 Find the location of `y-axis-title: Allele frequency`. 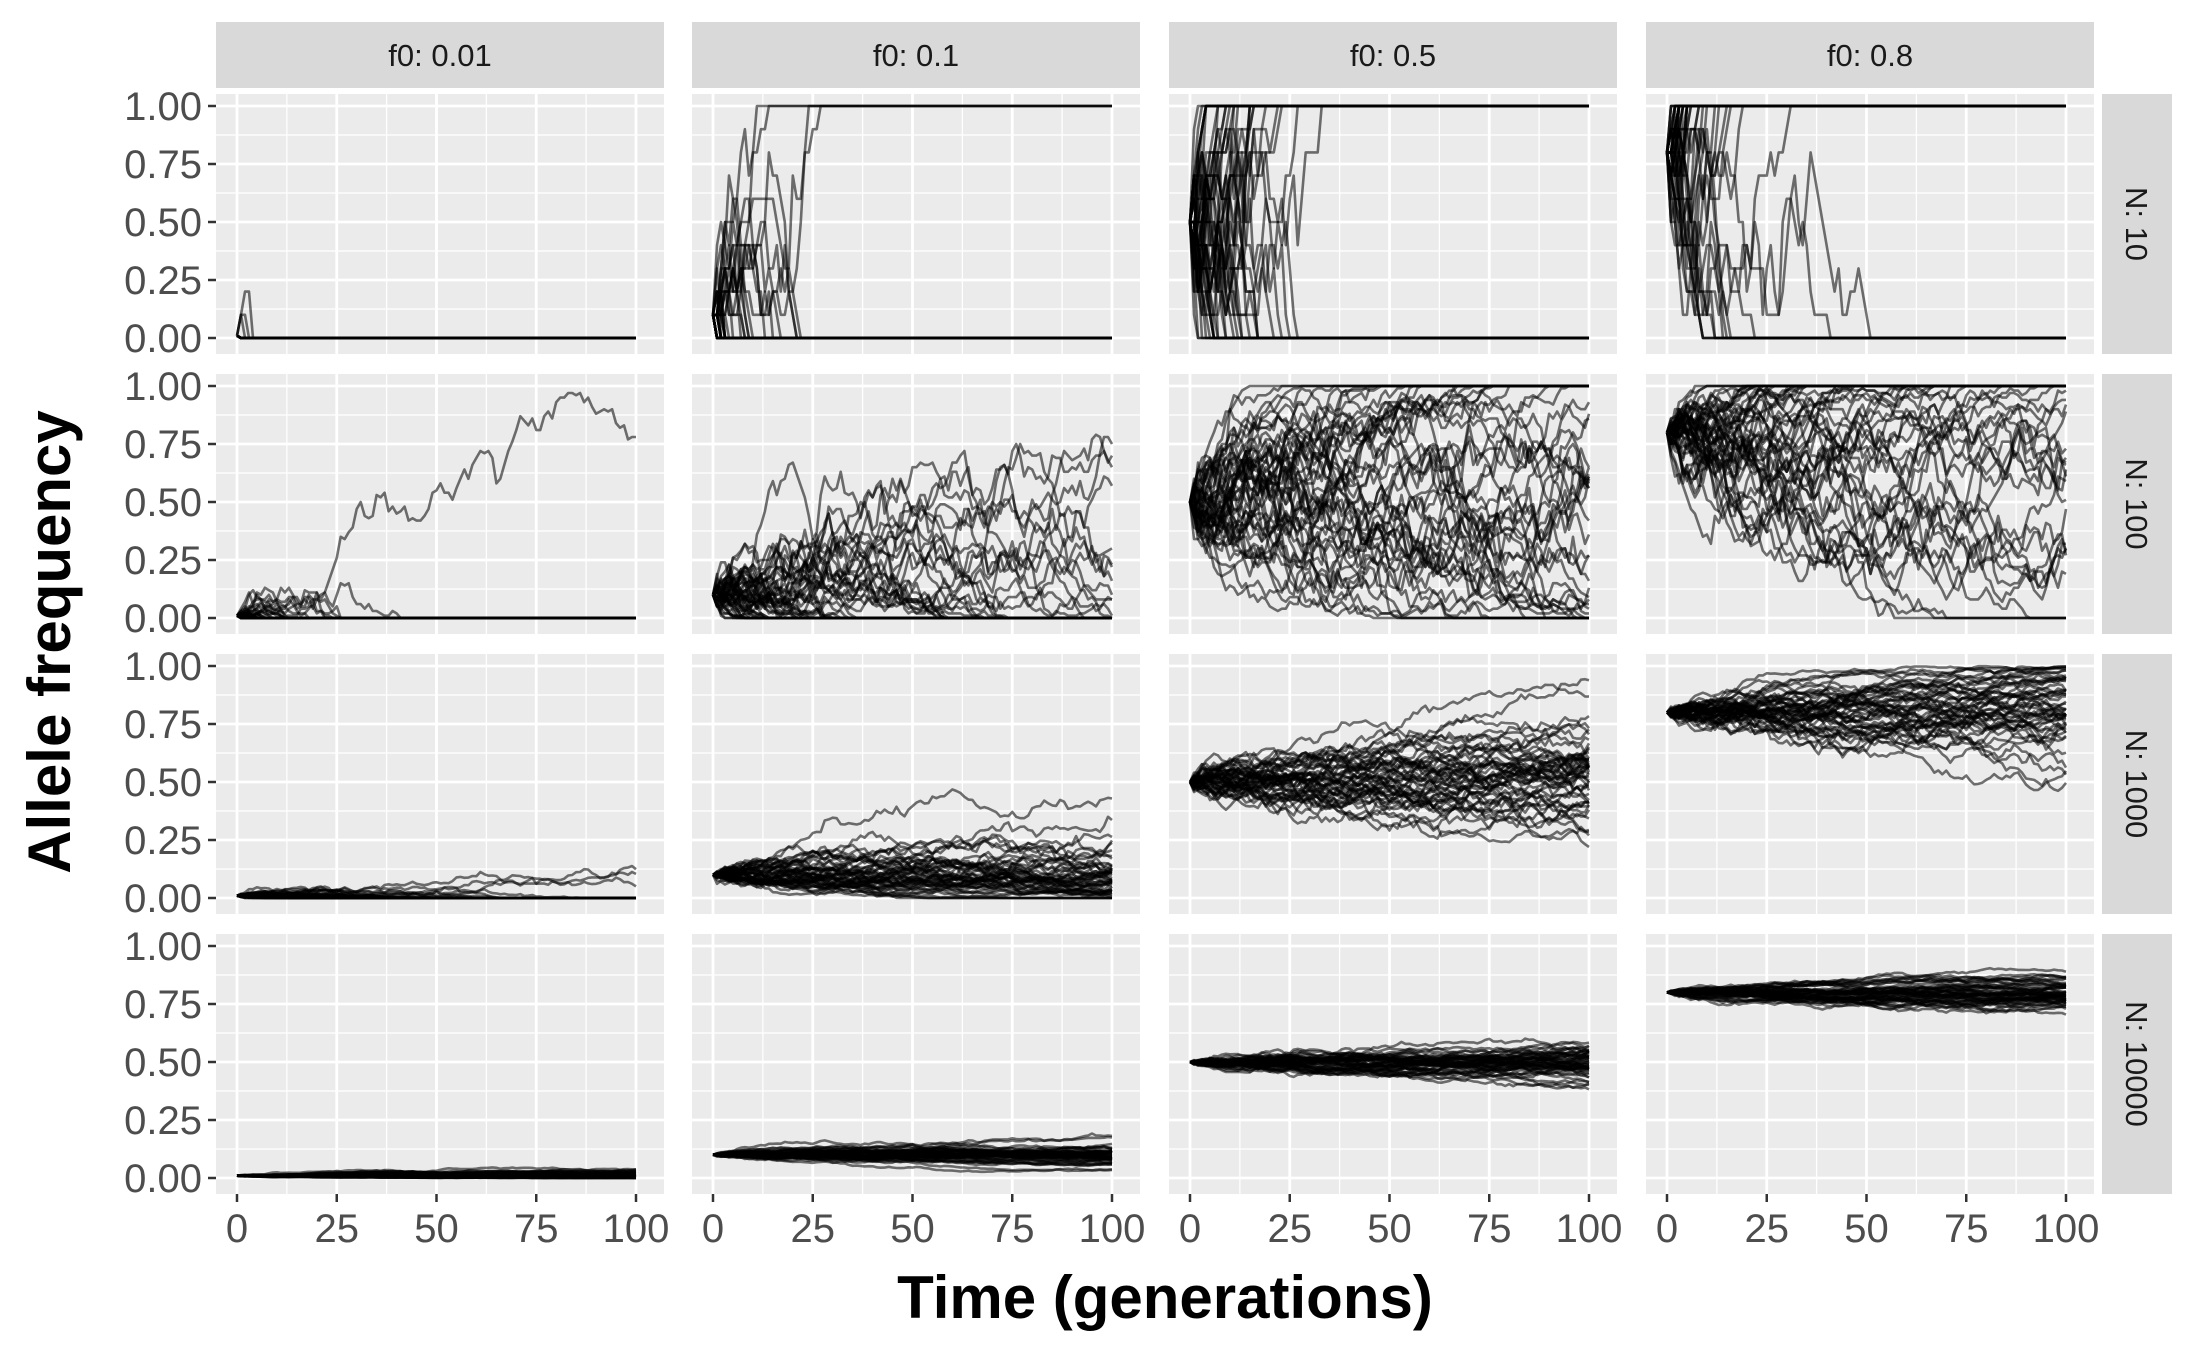

y-axis-title: Allele frequency is located at coordinates (49, 642).